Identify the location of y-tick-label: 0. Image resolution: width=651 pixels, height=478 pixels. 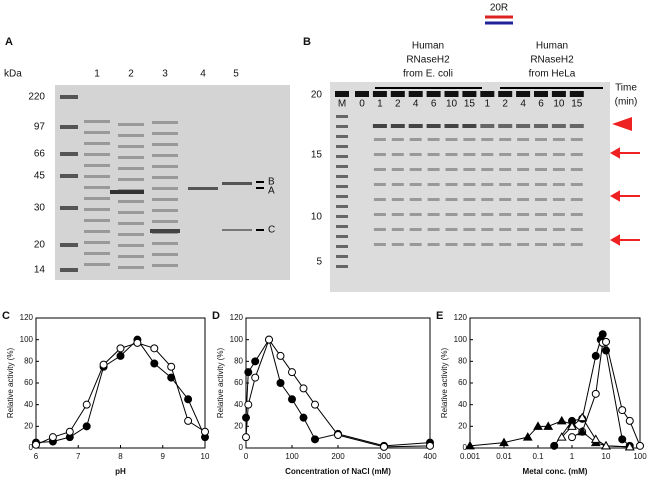
(241, 447).